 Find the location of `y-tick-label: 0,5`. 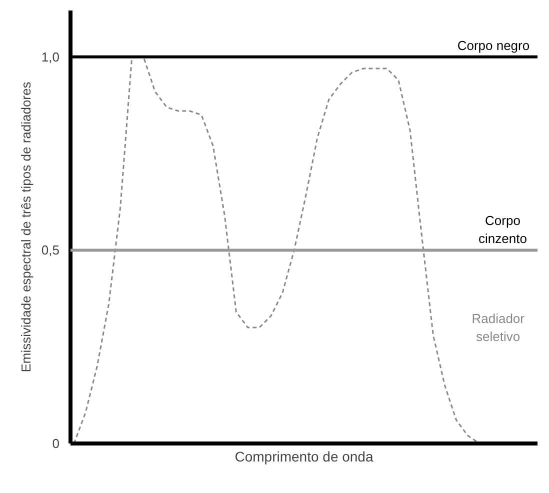

y-tick-label: 0,5 is located at coordinates (50, 250).